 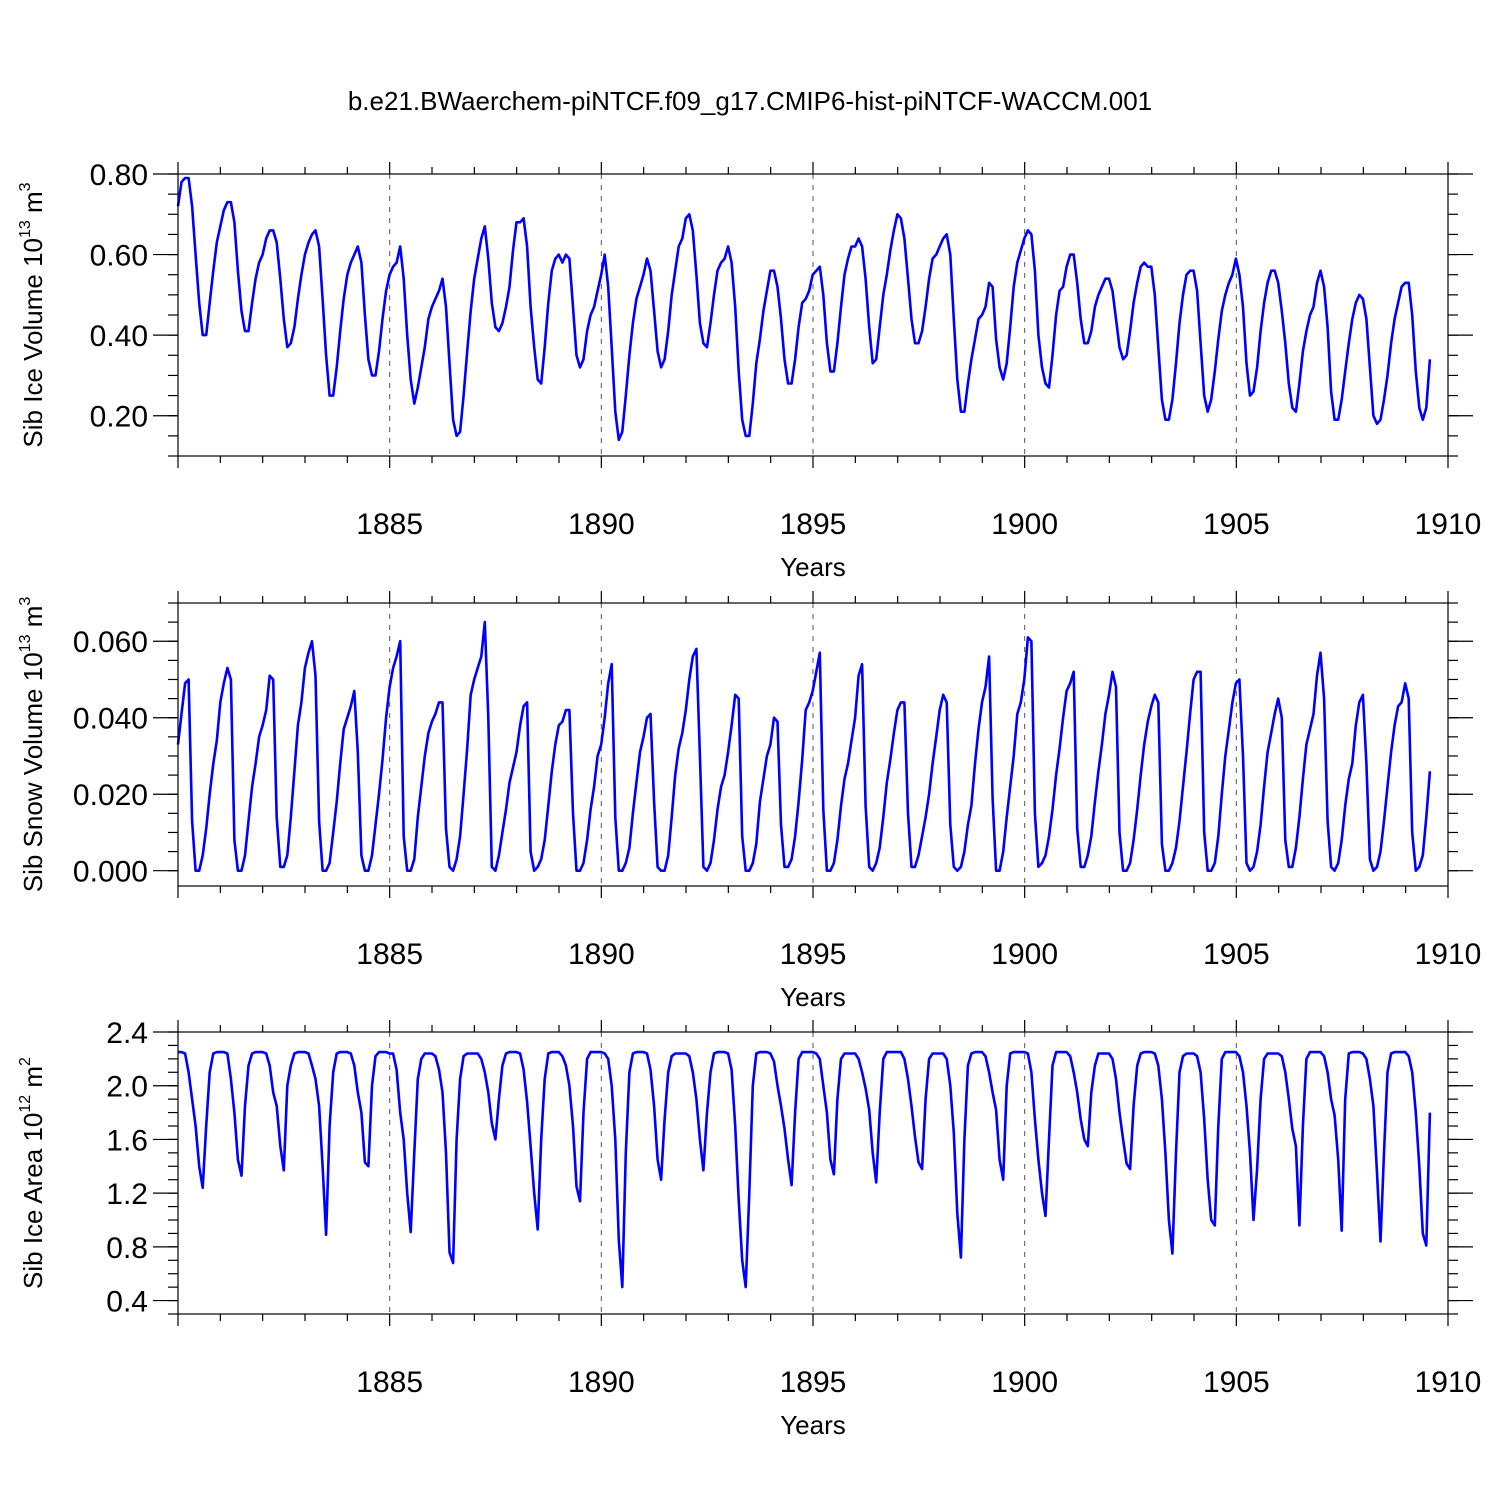 I want to click on sib-ice-area-ytick-label: 2.0, so click(x=127, y=1087).